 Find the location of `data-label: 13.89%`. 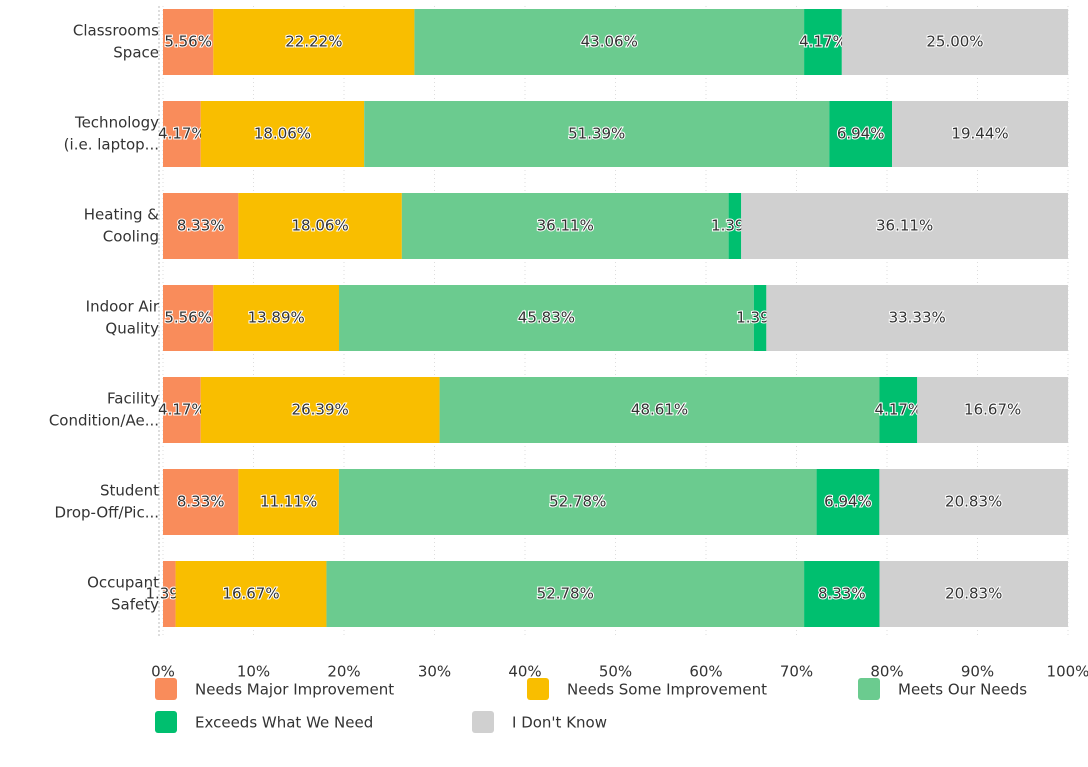

data-label: 13.89% is located at coordinates (276, 318).